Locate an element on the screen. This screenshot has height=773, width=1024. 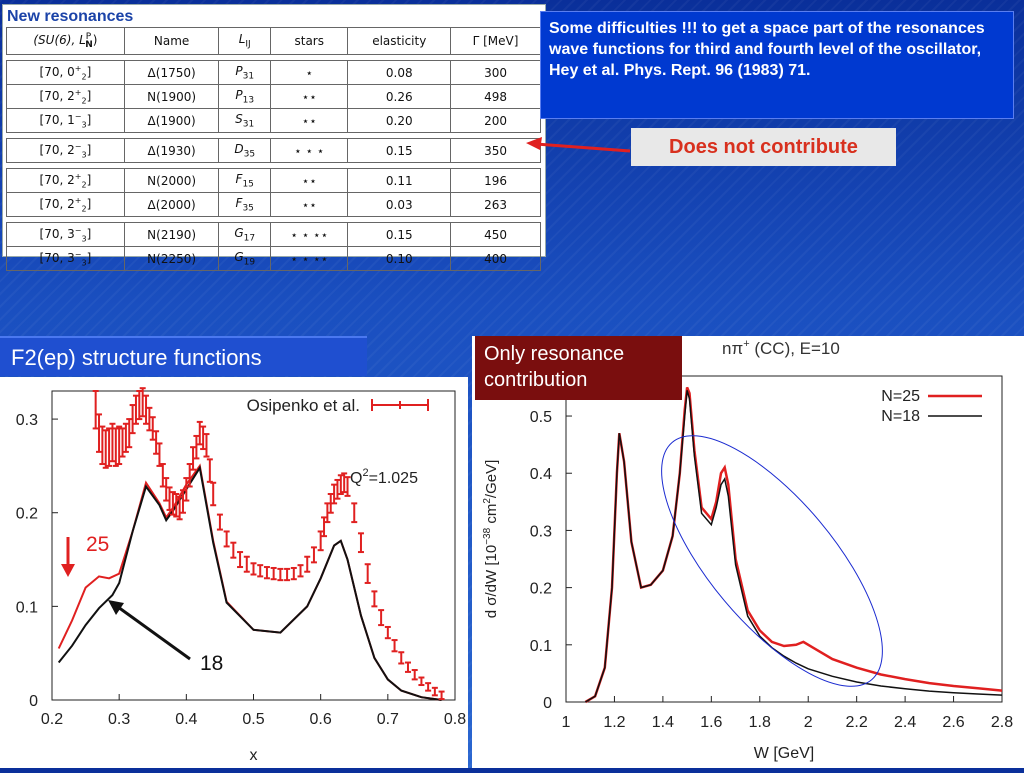
x-axis-label: x is located at coordinates (254, 755).